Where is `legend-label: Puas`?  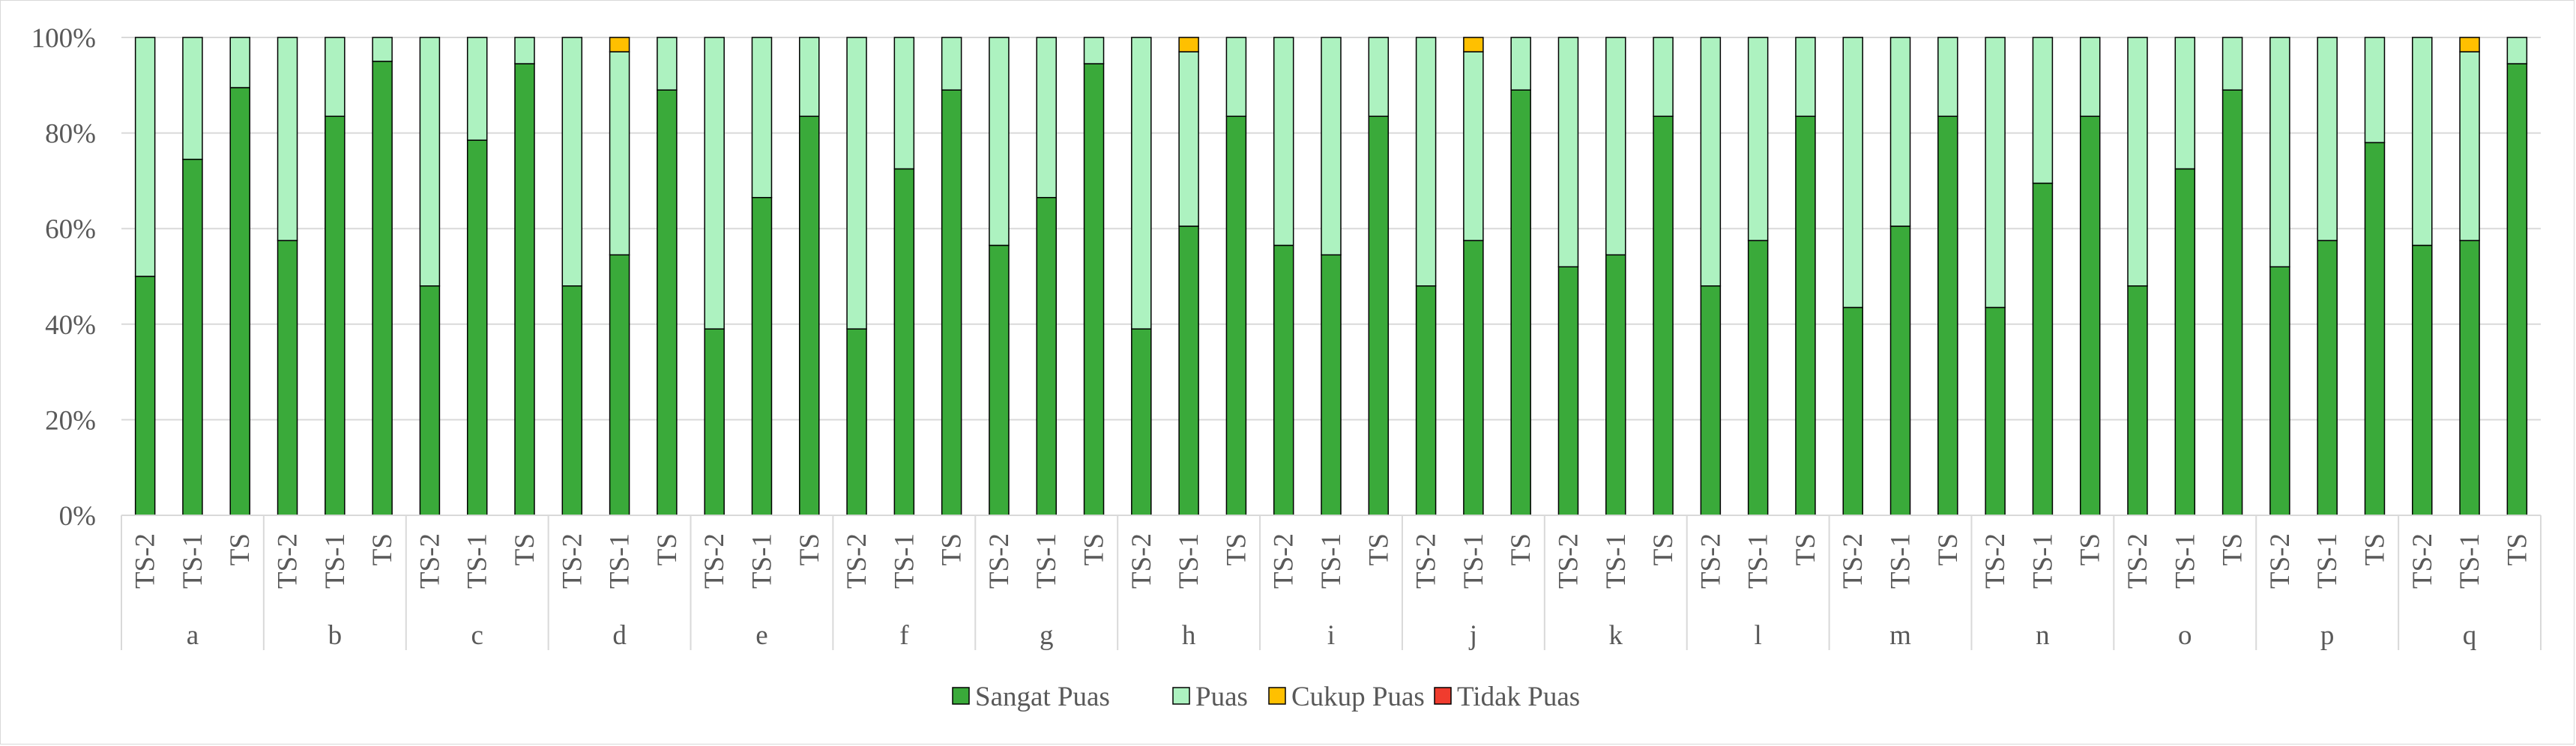
legend-label: Puas is located at coordinates (1221, 697).